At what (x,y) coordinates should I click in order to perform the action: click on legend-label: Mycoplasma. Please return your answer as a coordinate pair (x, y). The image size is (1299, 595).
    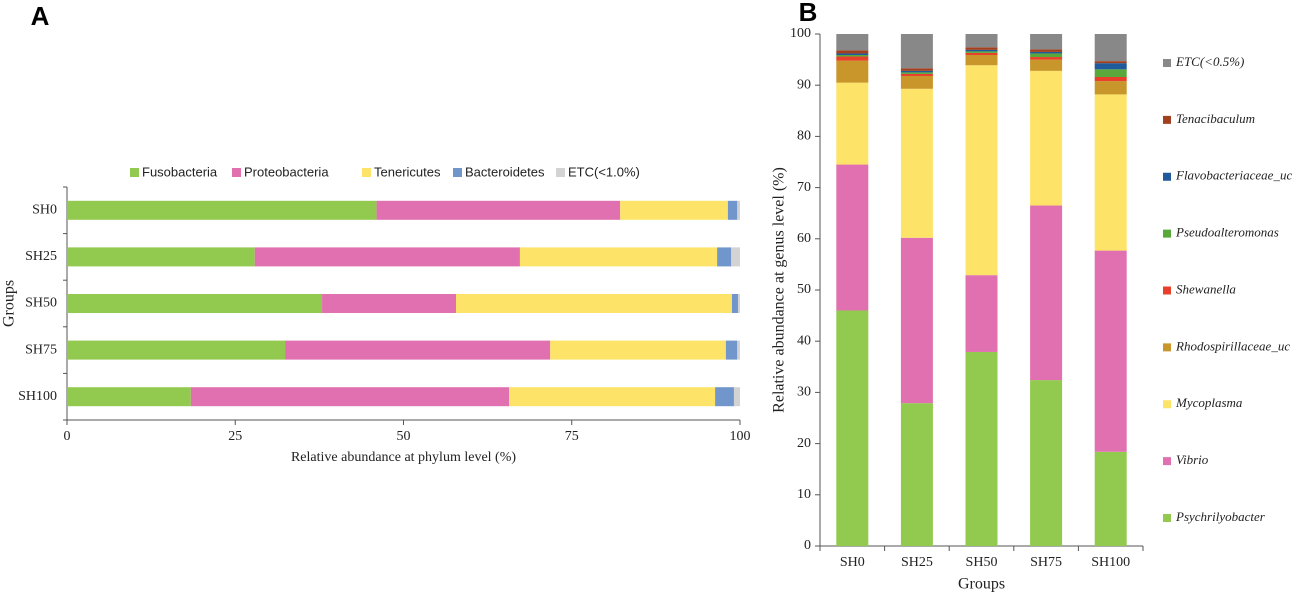
    Looking at the image, I should click on (1209, 402).